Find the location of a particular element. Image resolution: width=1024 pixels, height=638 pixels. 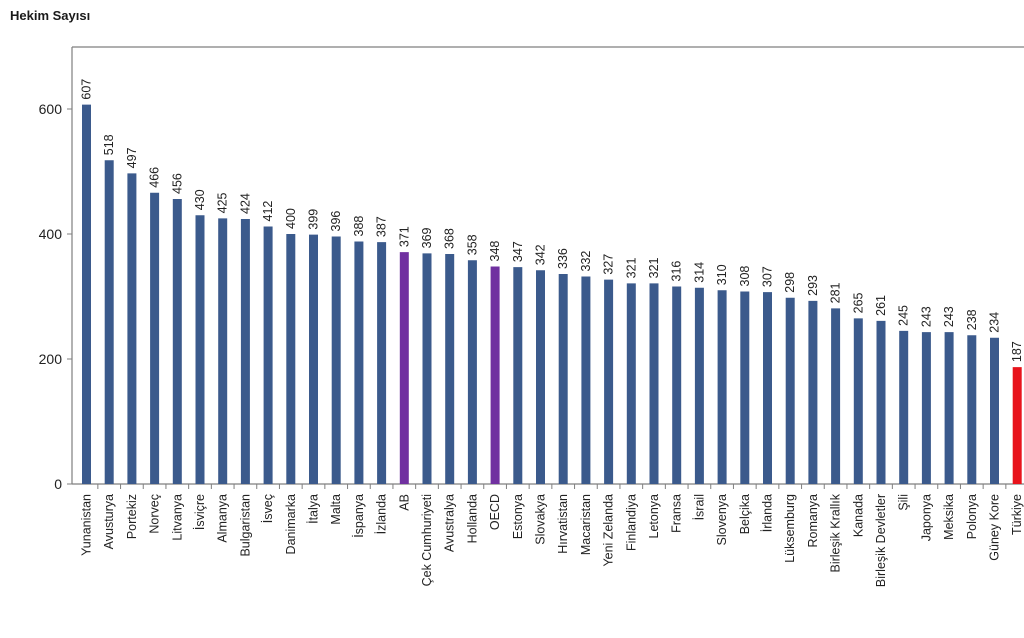

data-label: 342 is located at coordinates (541, 254).